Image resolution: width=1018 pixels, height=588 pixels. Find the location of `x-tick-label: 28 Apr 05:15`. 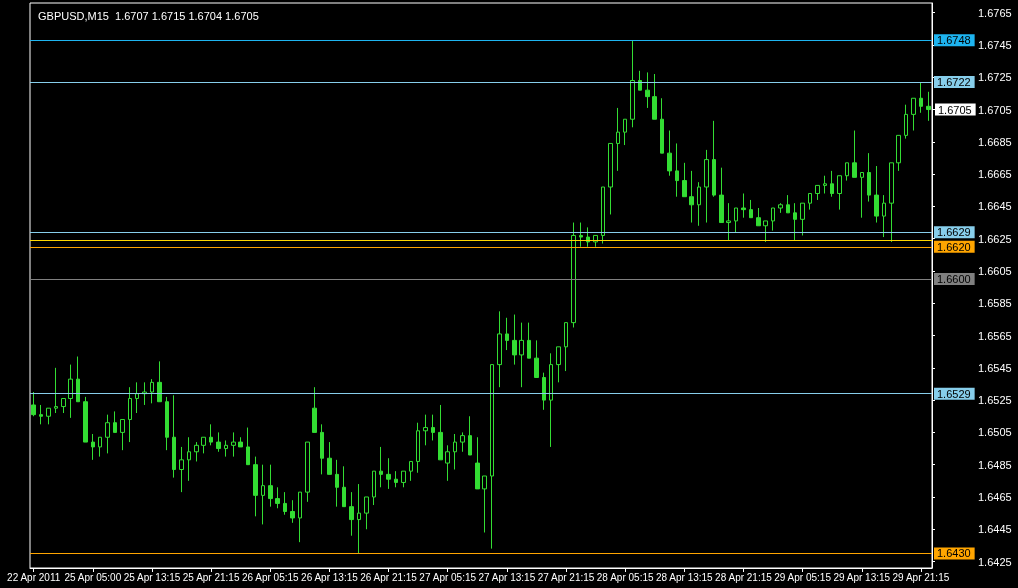

x-tick-label: 28 Apr 05:15 is located at coordinates (625, 577).